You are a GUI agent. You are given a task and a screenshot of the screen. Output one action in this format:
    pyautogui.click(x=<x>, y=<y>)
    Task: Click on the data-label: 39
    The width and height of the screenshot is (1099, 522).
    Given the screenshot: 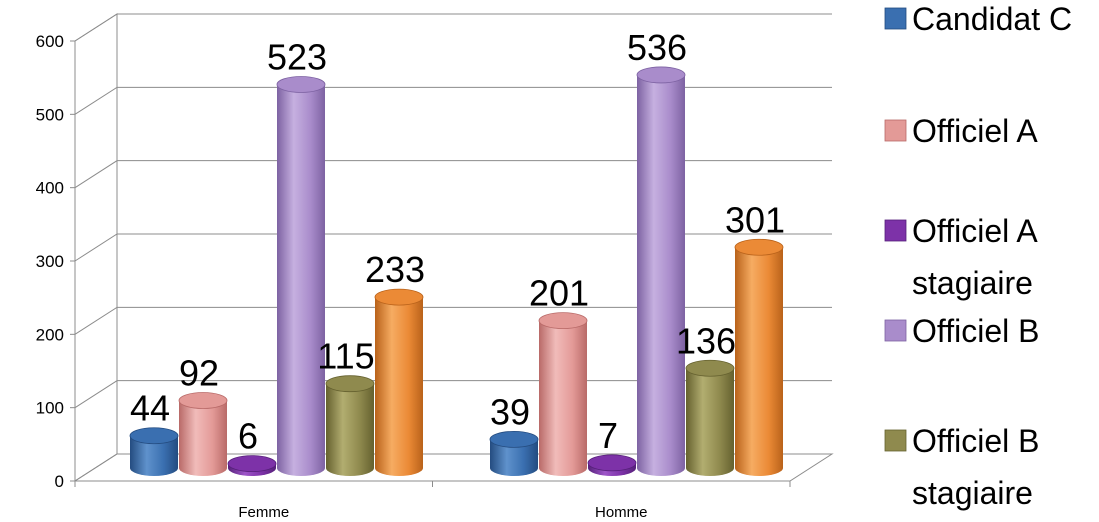 What is the action you would take?
    pyautogui.click(x=510, y=411)
    